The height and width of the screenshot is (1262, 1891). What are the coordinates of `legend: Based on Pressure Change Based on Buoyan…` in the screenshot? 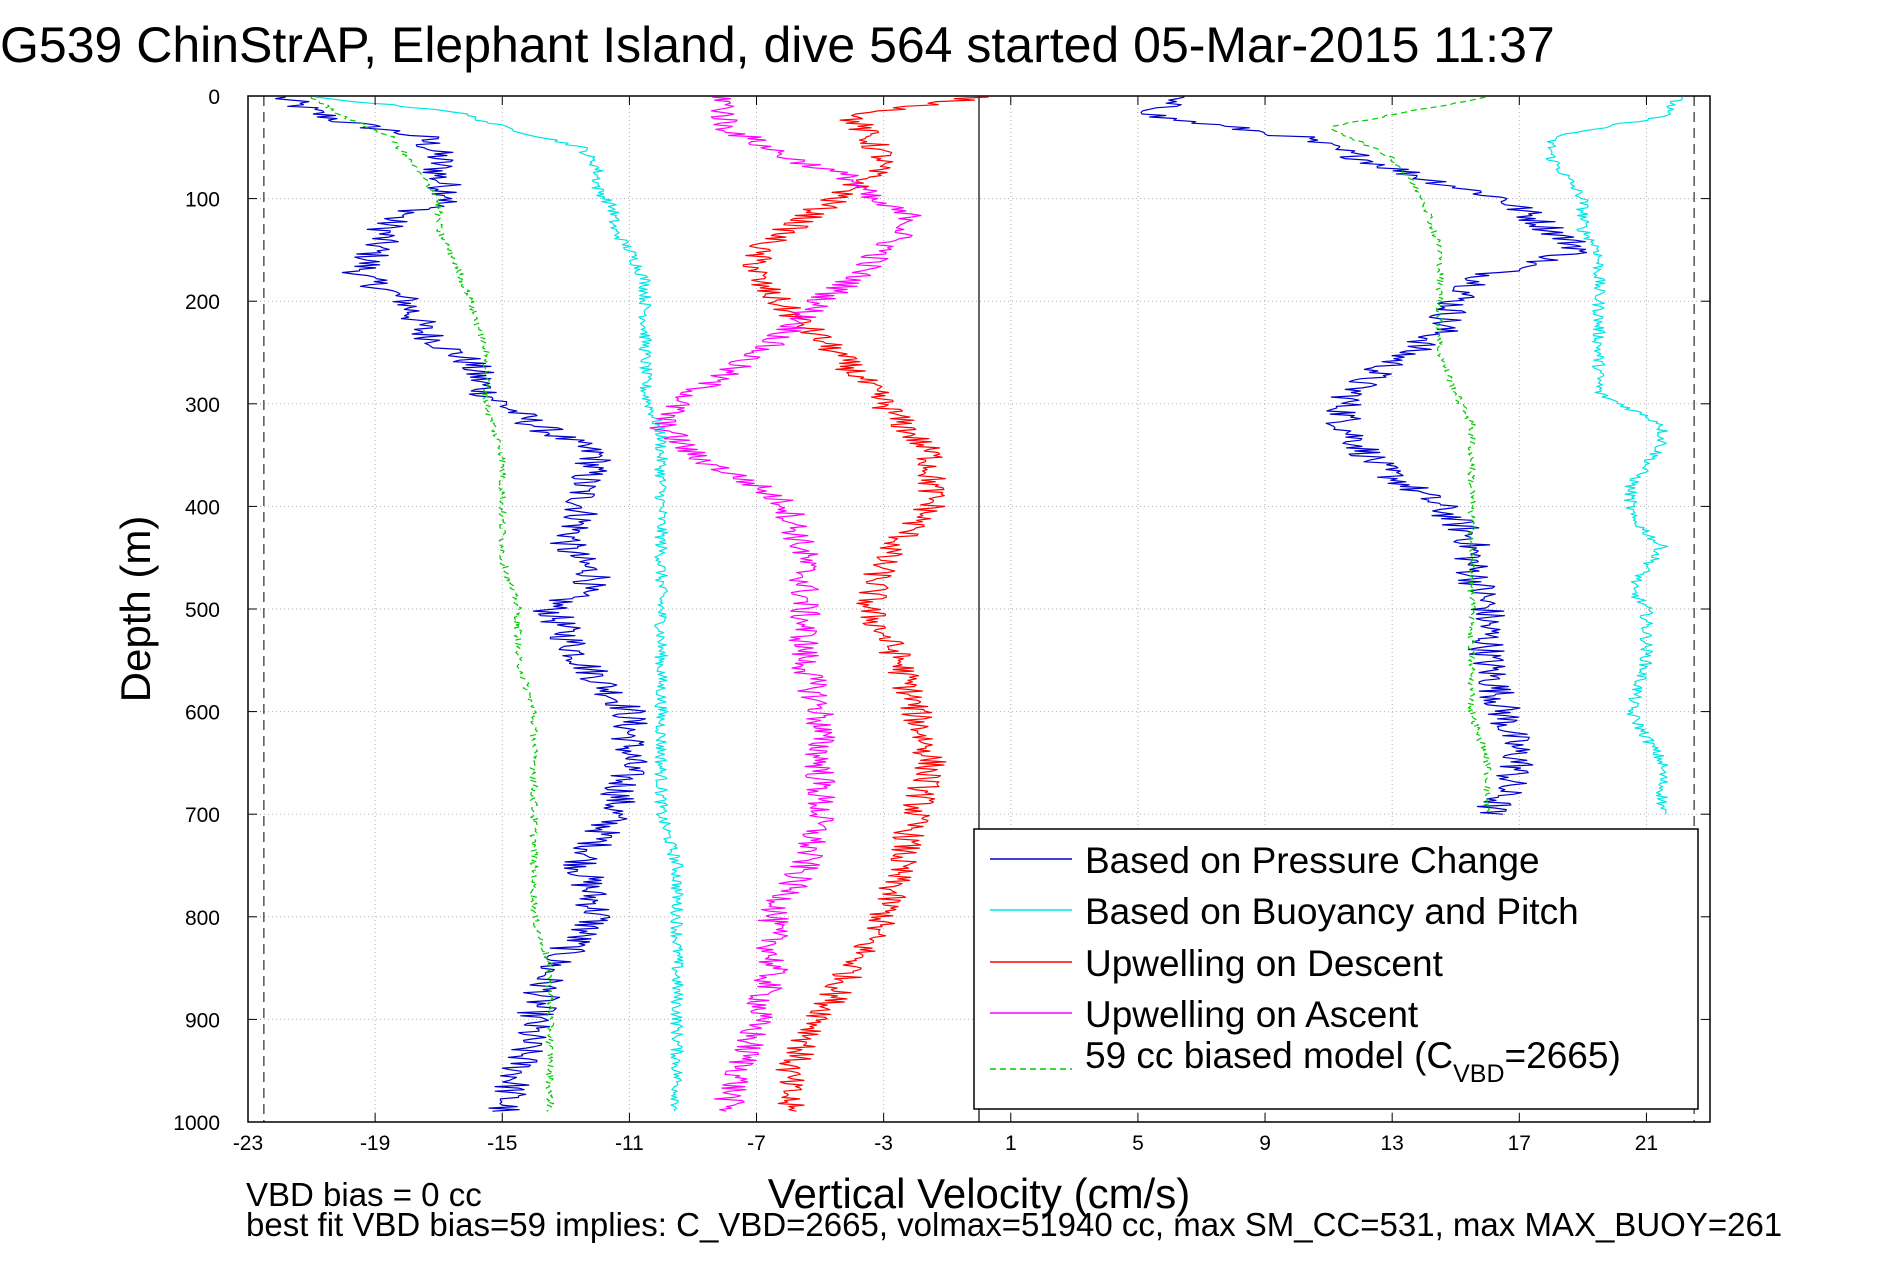 It's located at (1336, 969).